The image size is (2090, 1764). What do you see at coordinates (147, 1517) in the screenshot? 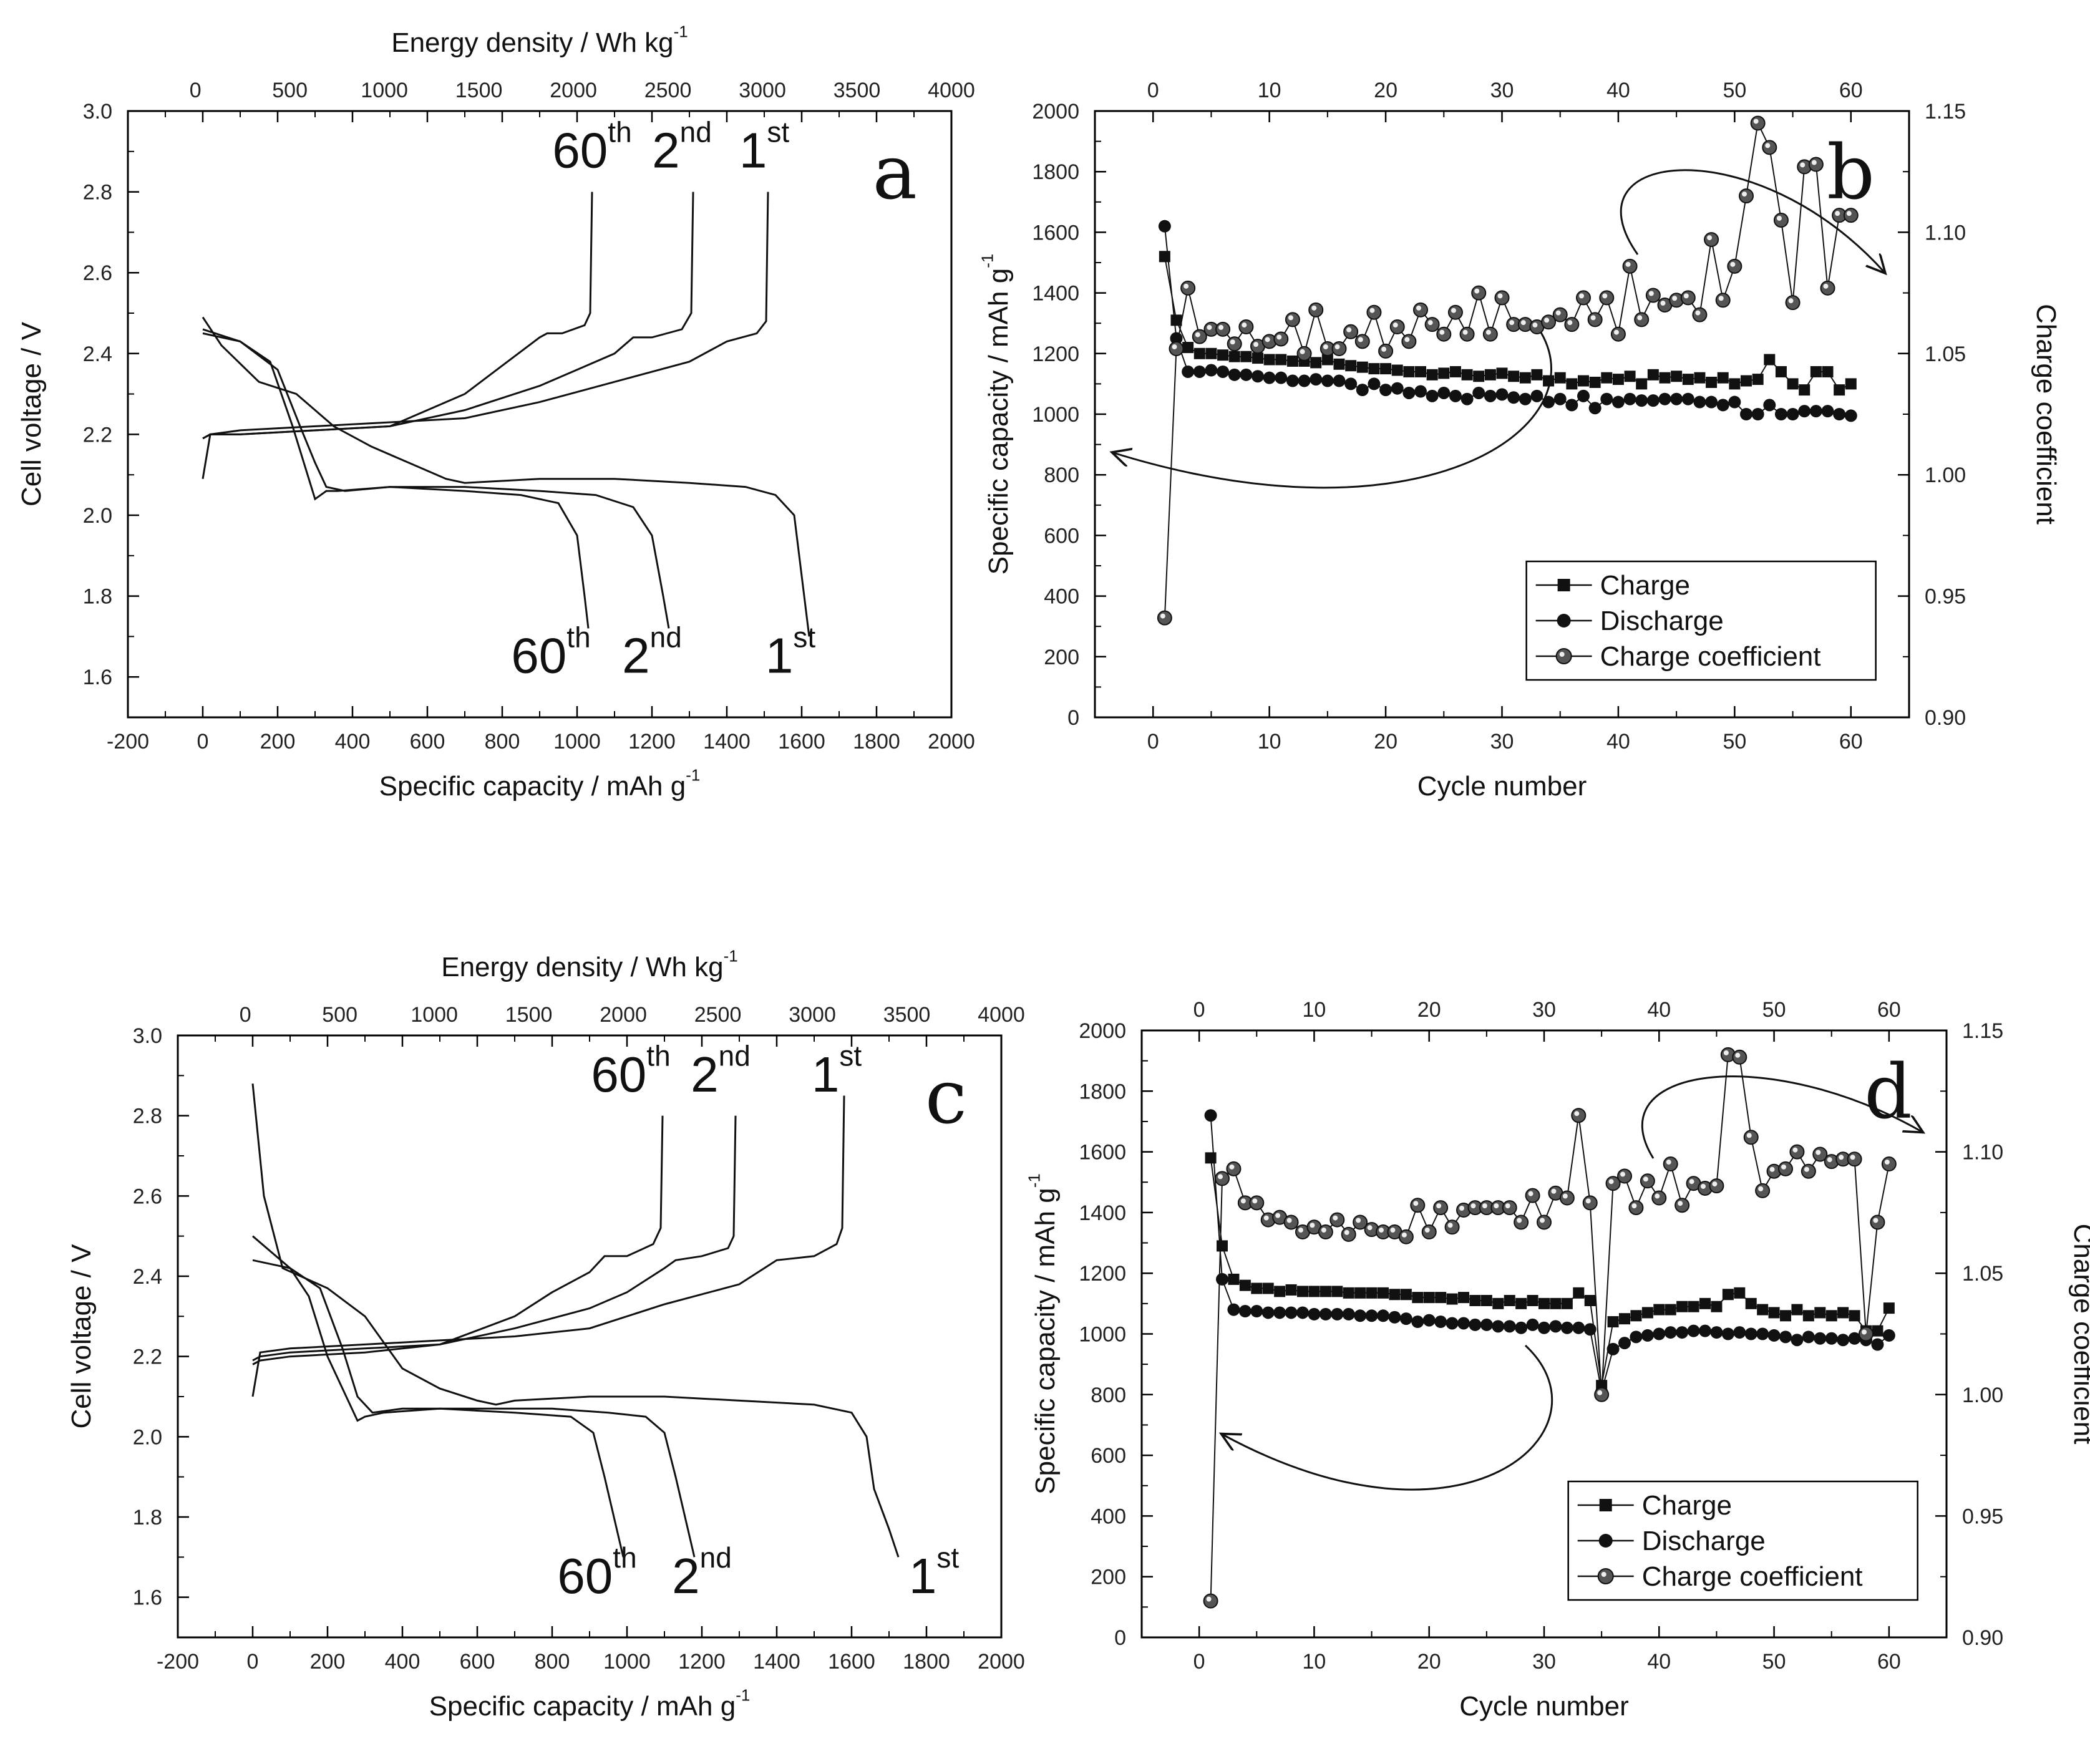
I see `y-tick-label: 1.8` at bounding box center [147, 1517].